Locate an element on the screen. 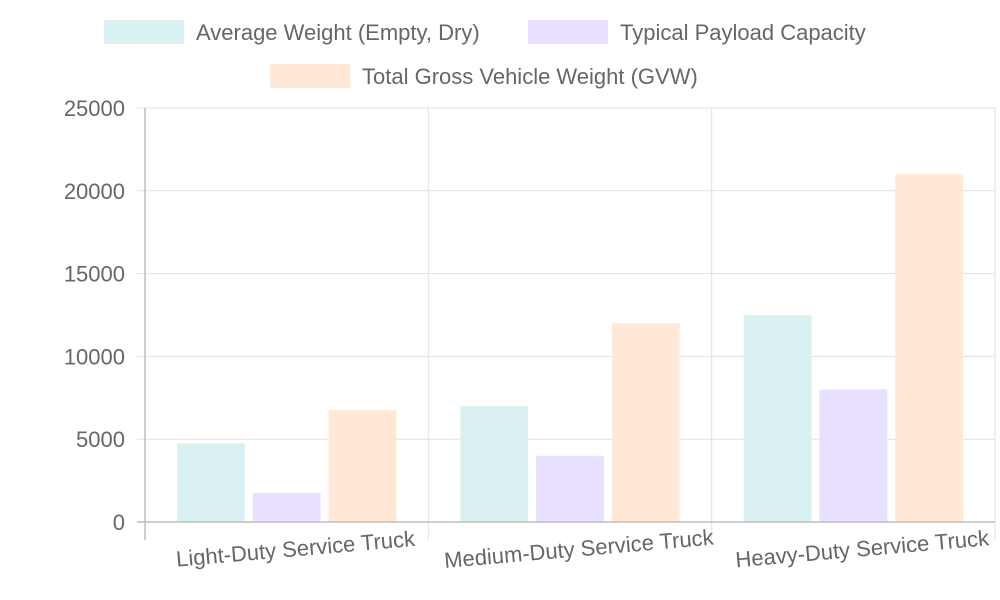 The width and height of the screenshot is (1000, 600). y-axis-ticks: 0 5000 10000 15000 20000 25000 is located at coordinates (94, 315).